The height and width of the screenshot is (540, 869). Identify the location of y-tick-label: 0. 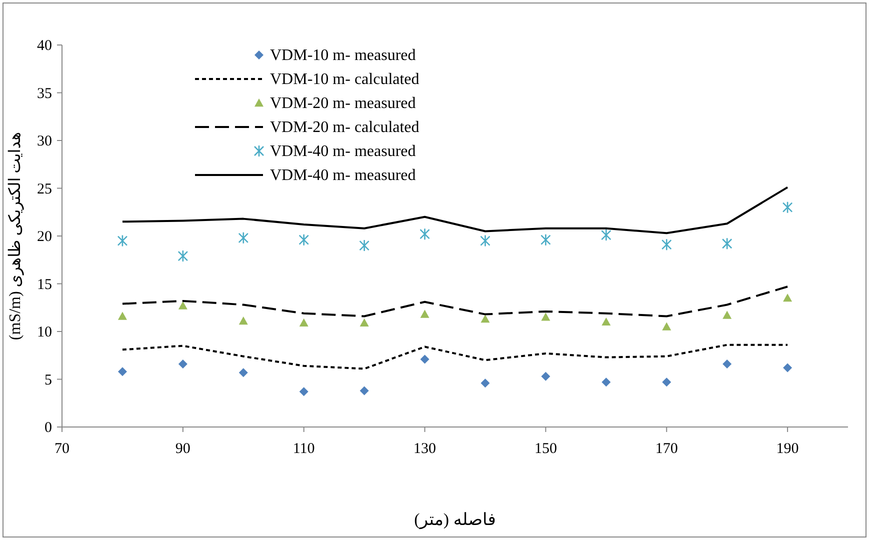
(48, 428).